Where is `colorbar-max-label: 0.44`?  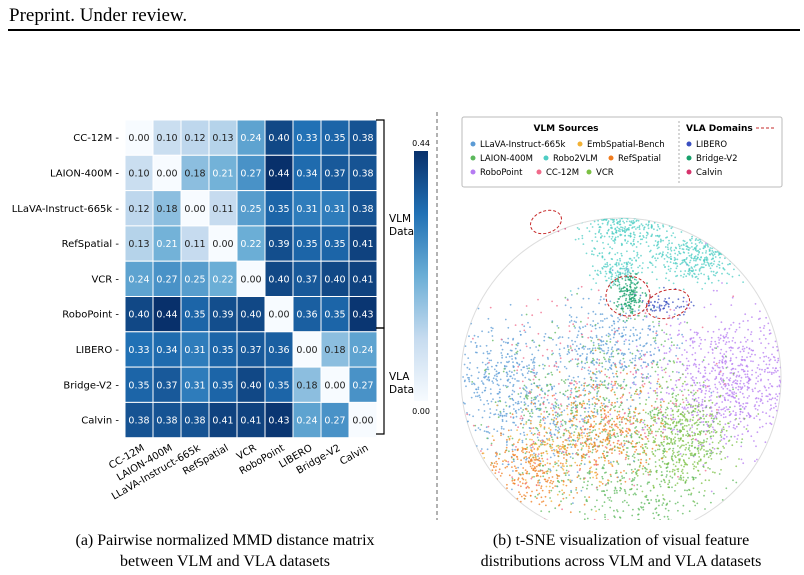 colorbar-max-label: 0.44 is located at coordinates (421, 143).